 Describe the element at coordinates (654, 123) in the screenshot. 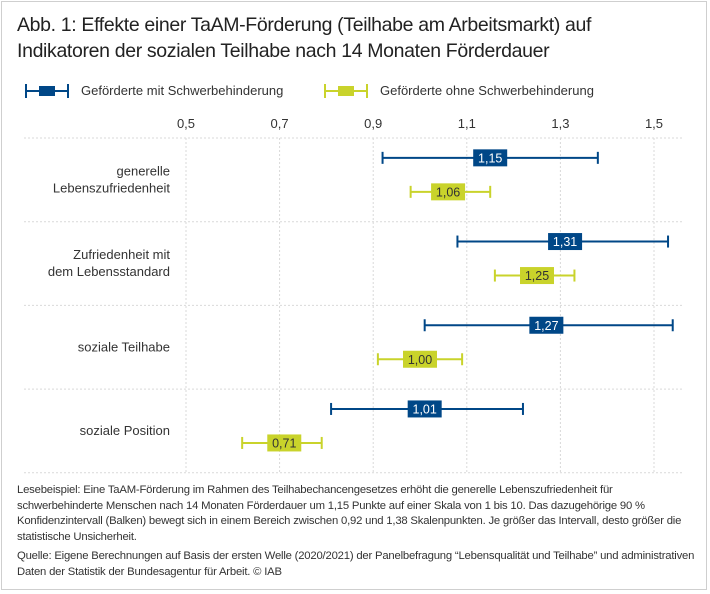

I see `x-tick-label: 1,5` at that location.